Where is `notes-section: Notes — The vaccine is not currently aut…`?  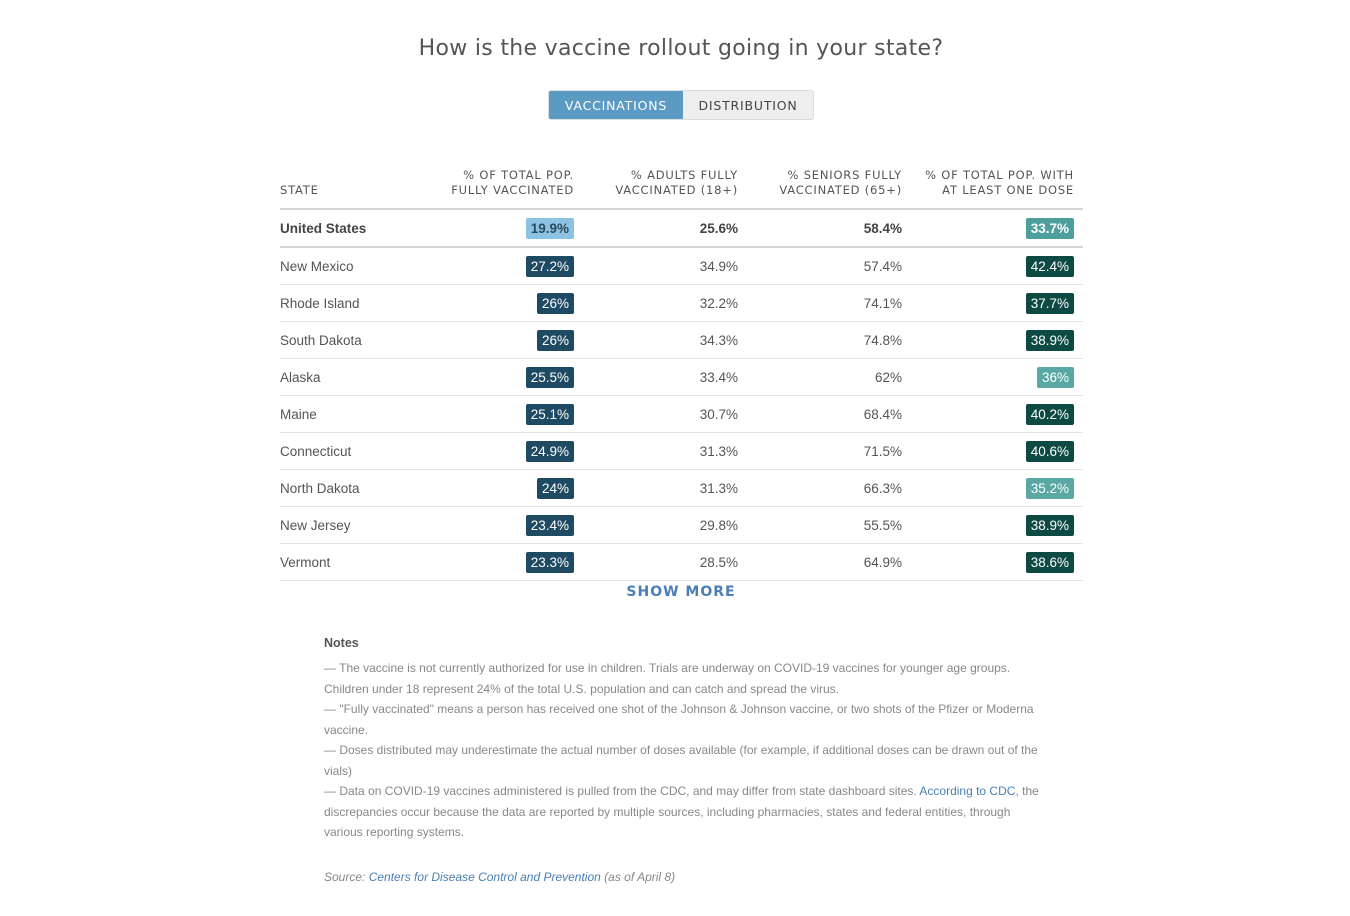
notes-section: Notes — The vaccine is not currently aut… is located at coordinates (684, 739).